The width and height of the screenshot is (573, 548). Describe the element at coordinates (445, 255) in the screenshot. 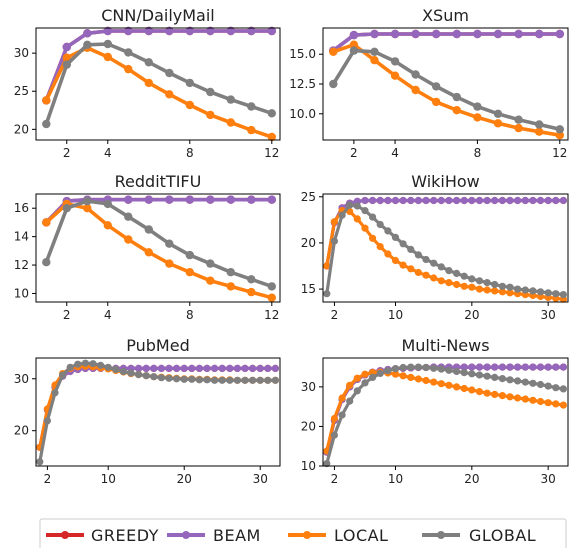

I see `series-line-local` at that location.